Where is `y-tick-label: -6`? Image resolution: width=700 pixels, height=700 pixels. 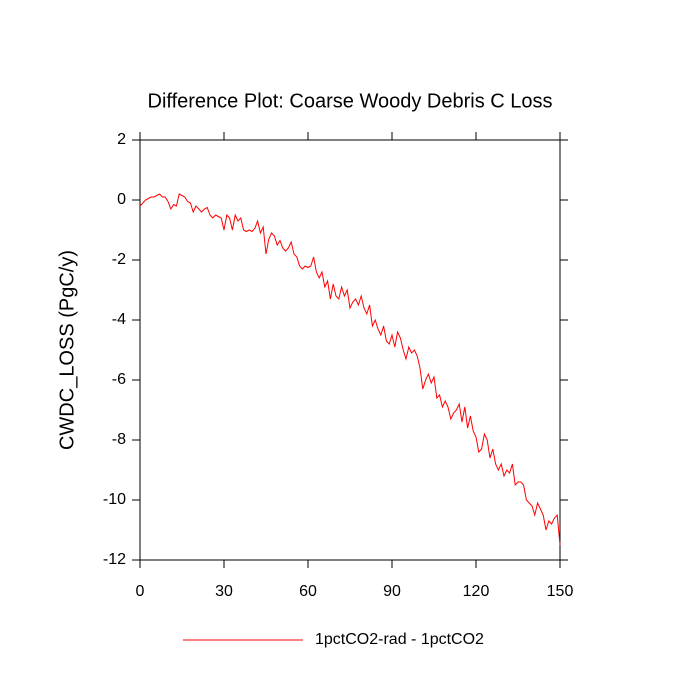
y-tick-label: -6 is located at coordinates (119, 379).